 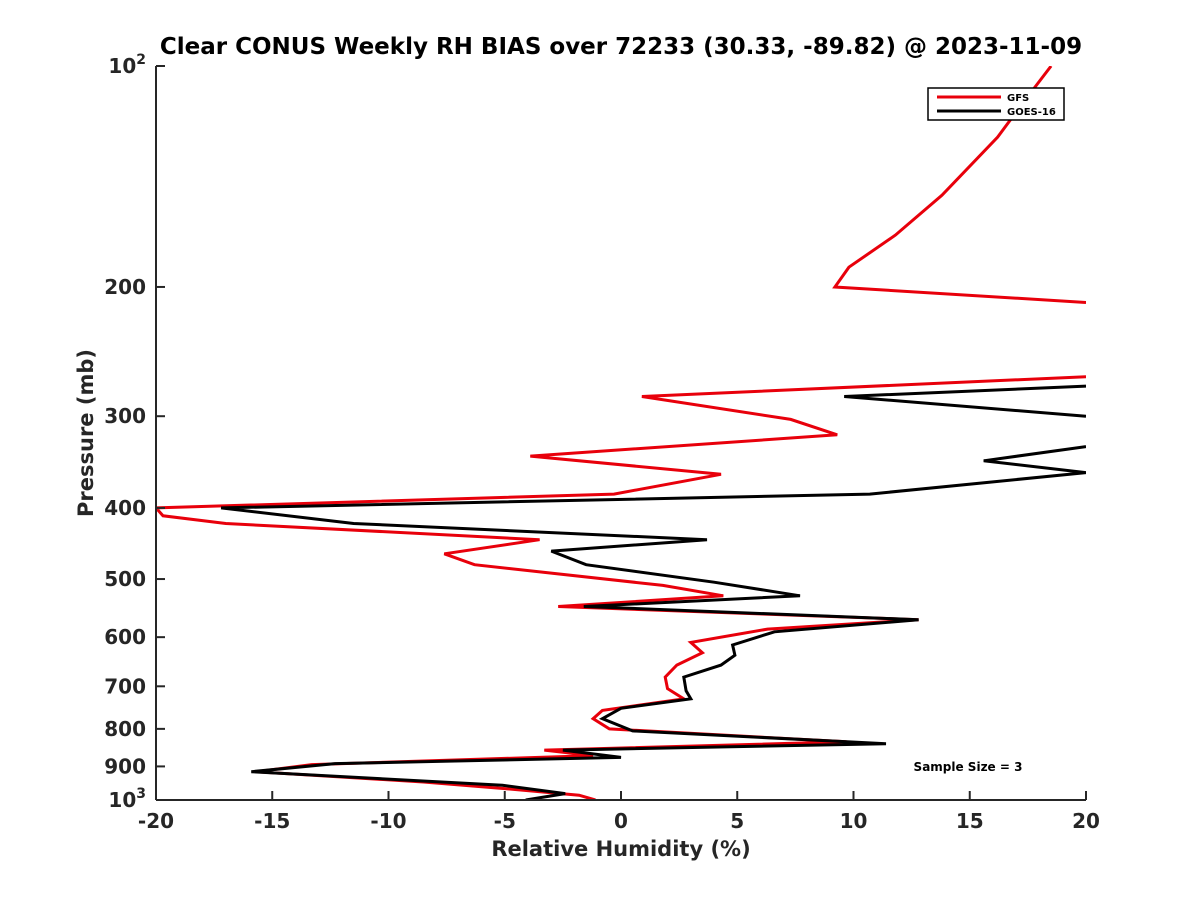 What do you see at coordinates (125, 766) in the screenshot?
I see `y-tick-label: 900` at bounding box center [125, 766].